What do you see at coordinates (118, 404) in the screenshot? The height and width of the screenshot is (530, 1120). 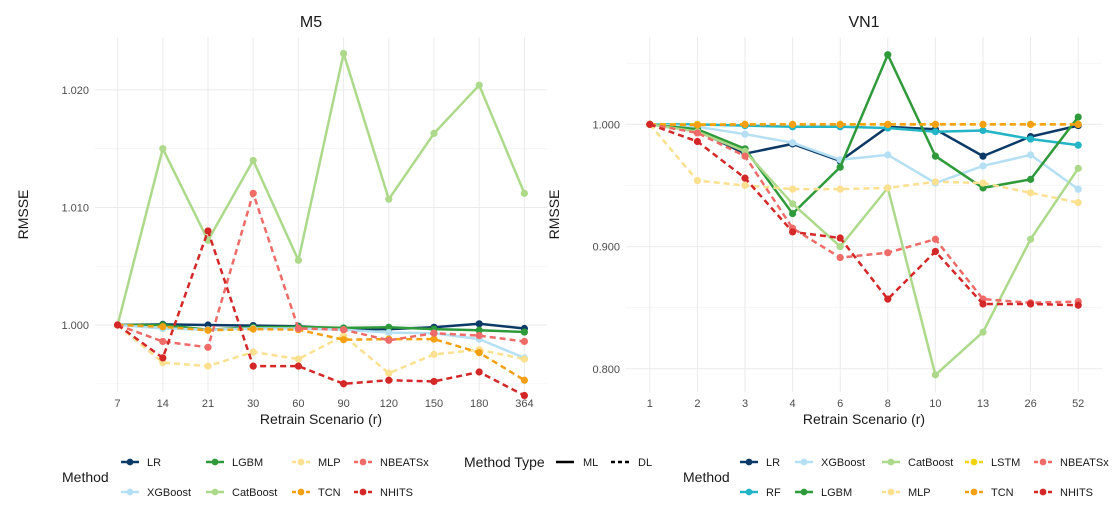 I see `x-tick-label: 7` at bounding box center [118, 404].